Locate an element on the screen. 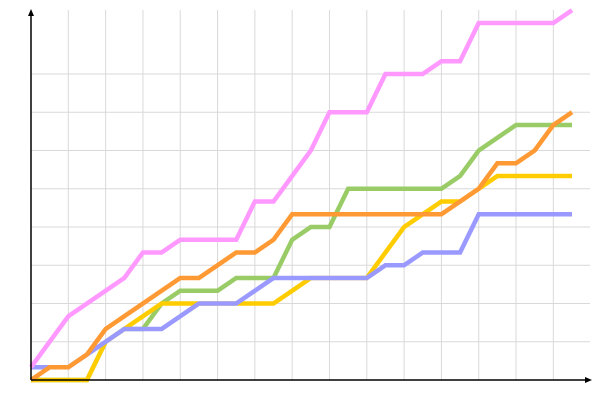 This screenshot has width=600, height=400. x-axis-arrow is located at coordinates (588, 380).